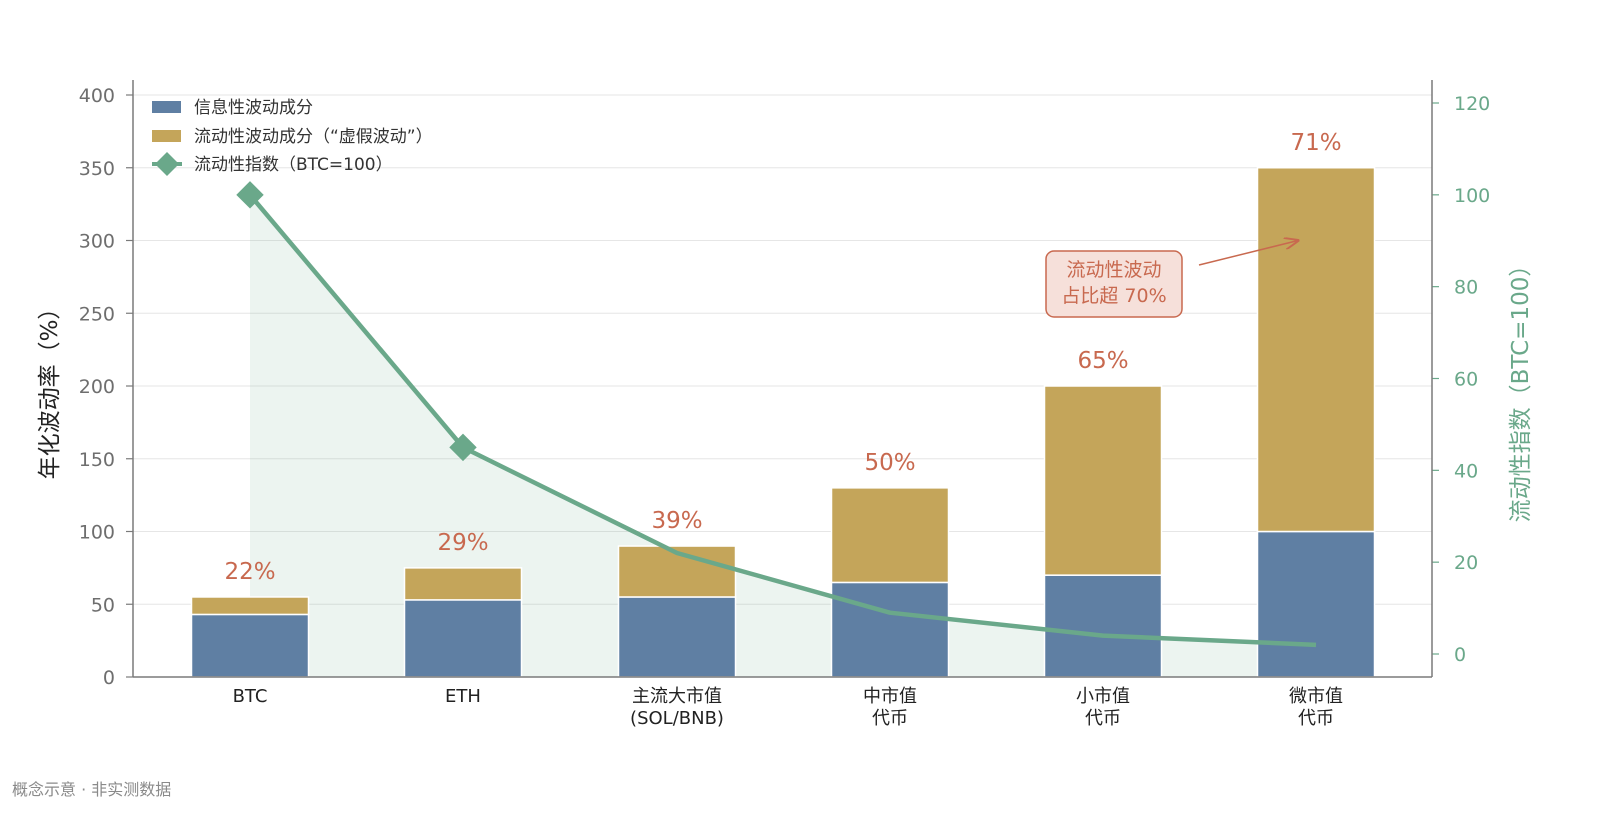 Image resolution: width=1600 pixels, height=822 pixels. I want to click on bar-pct-label: 65%, so click(1102, 361).